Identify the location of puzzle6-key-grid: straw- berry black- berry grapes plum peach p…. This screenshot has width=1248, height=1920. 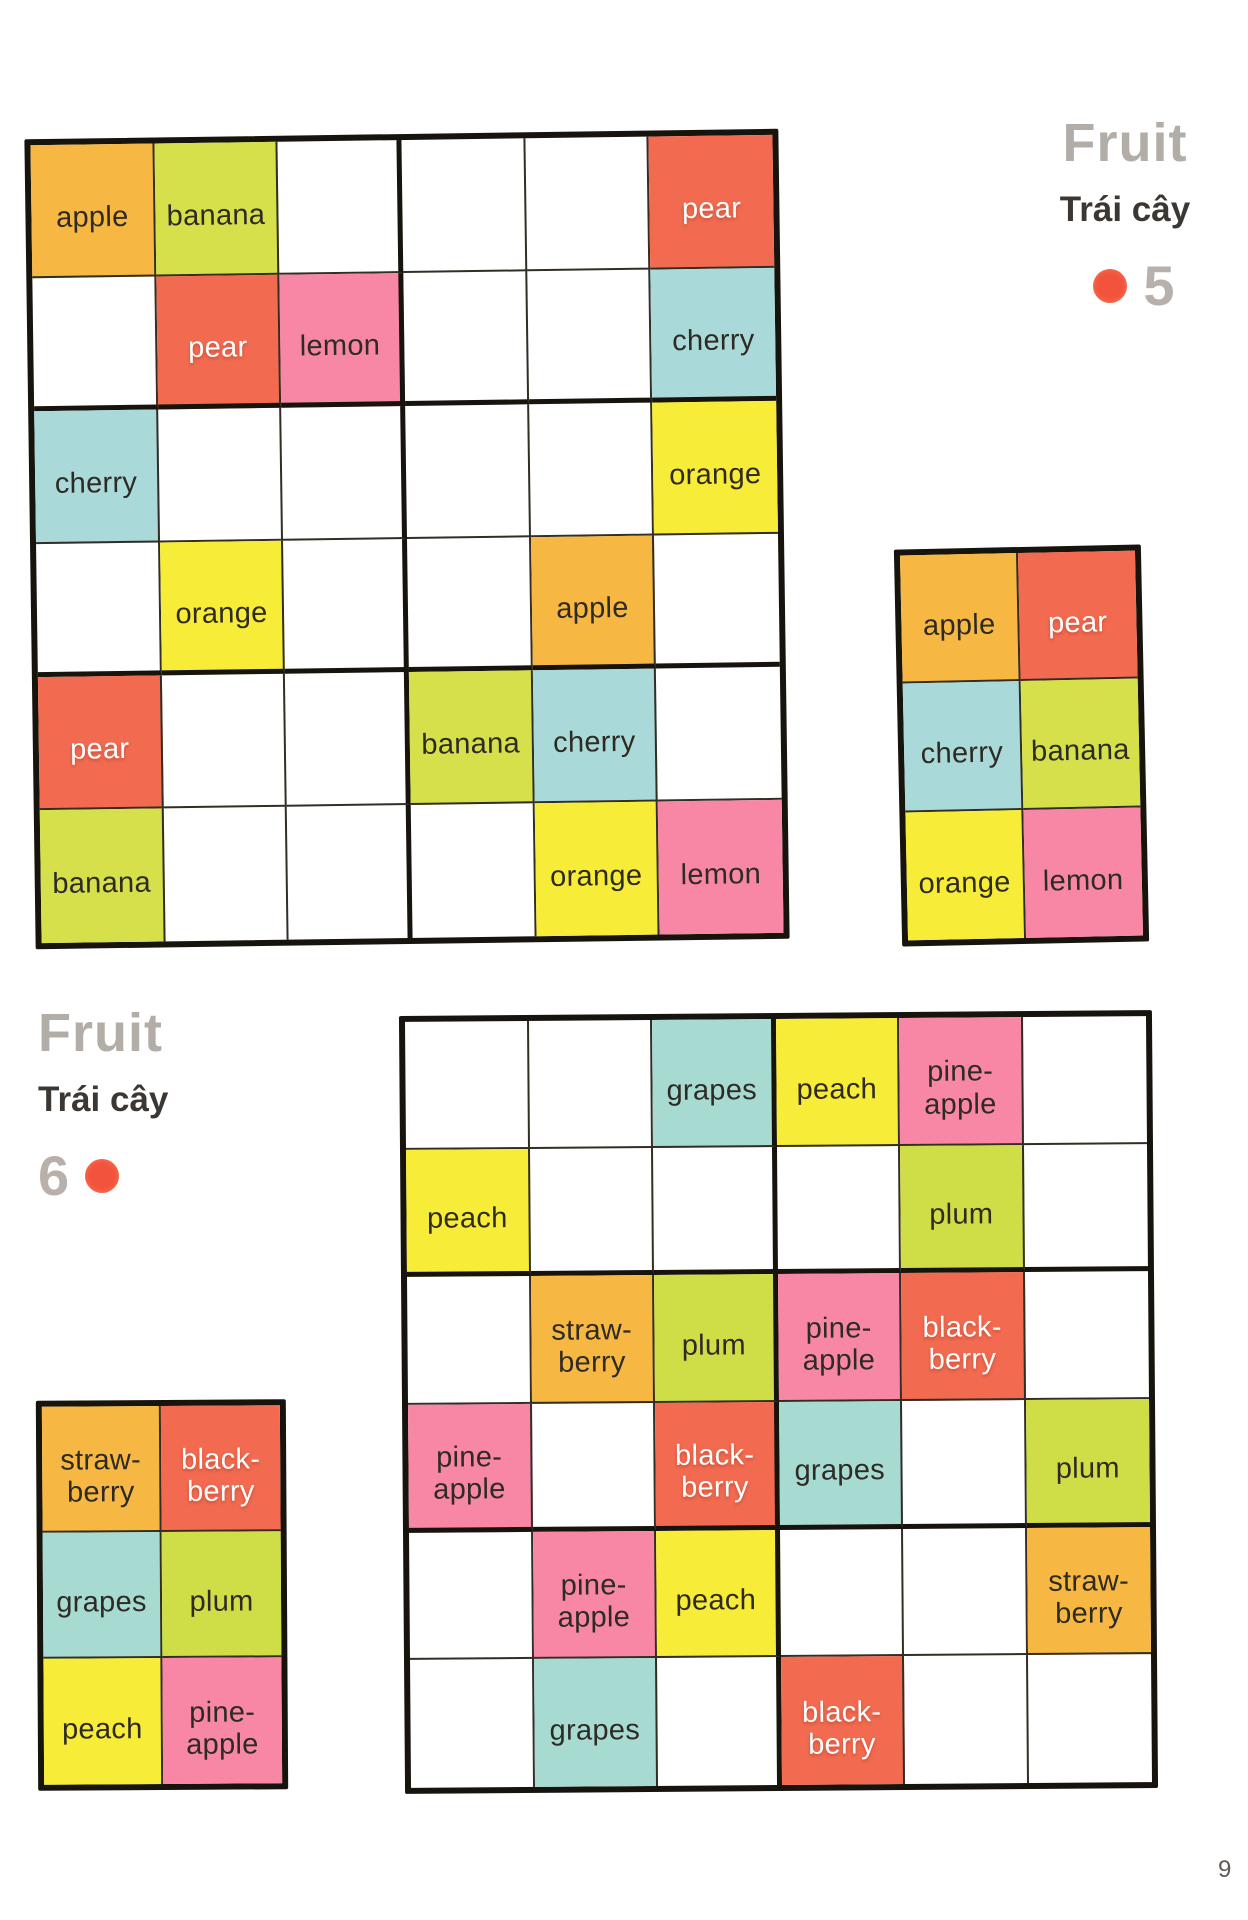
(162, 1595).